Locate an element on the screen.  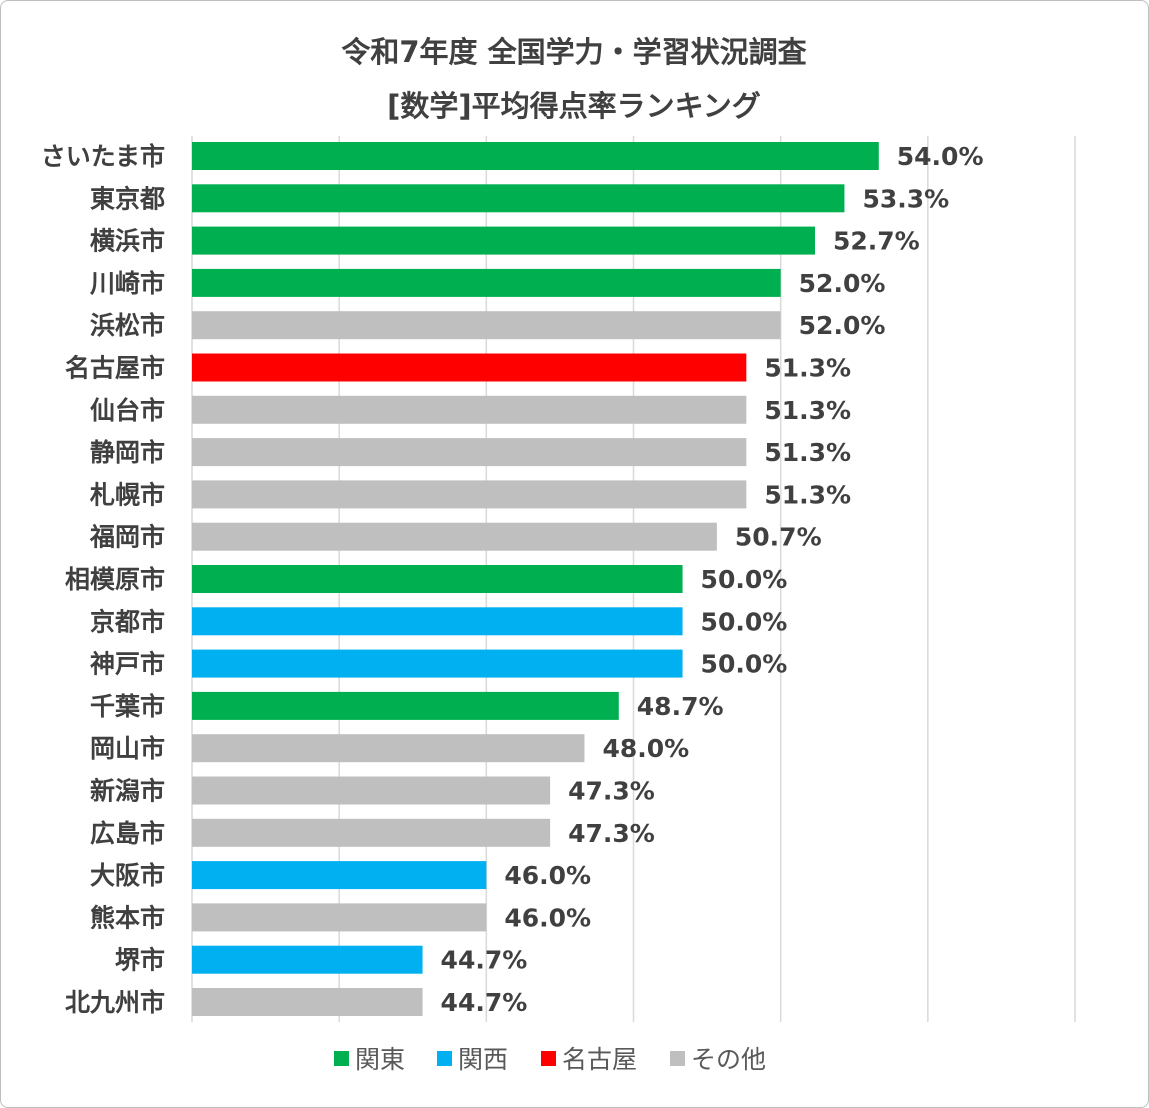
category-label: 北九州市 is located at coordinates (115, 1002).